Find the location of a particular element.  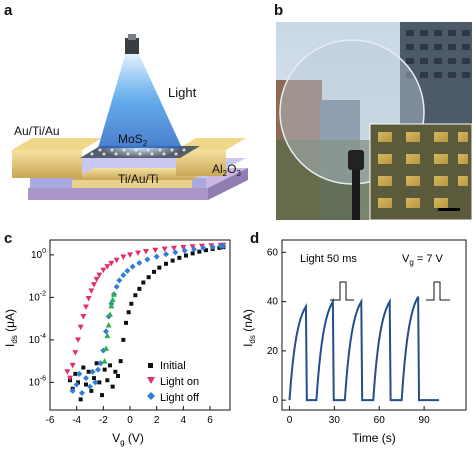

channel-label-sub: 2 is located at coordinates (145, 143).